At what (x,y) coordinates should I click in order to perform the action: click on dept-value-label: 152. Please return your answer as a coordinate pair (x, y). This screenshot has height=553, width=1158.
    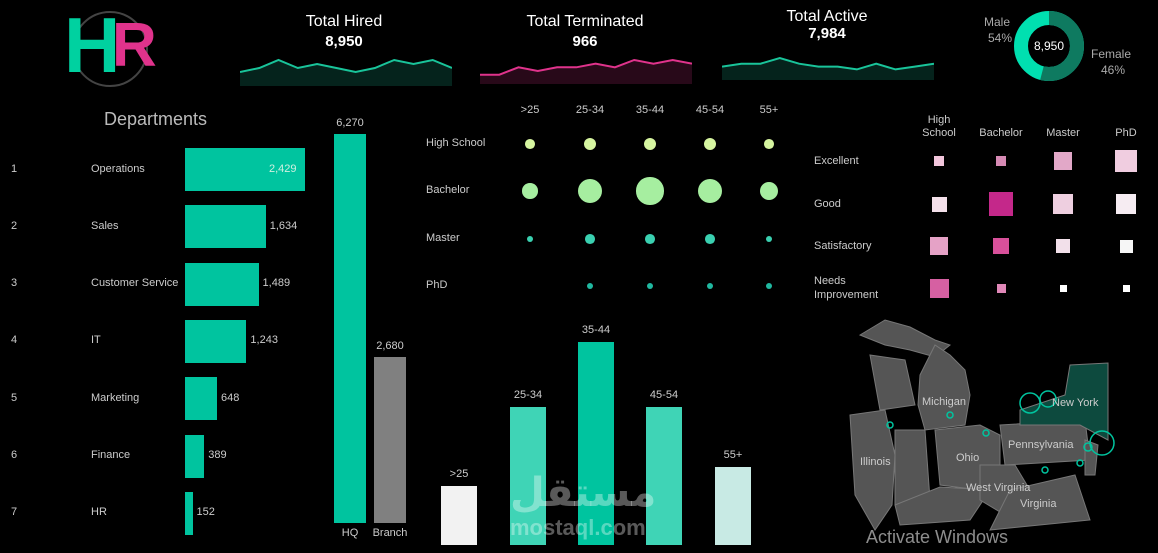
    Looking at the image, I should click on (205, 512).